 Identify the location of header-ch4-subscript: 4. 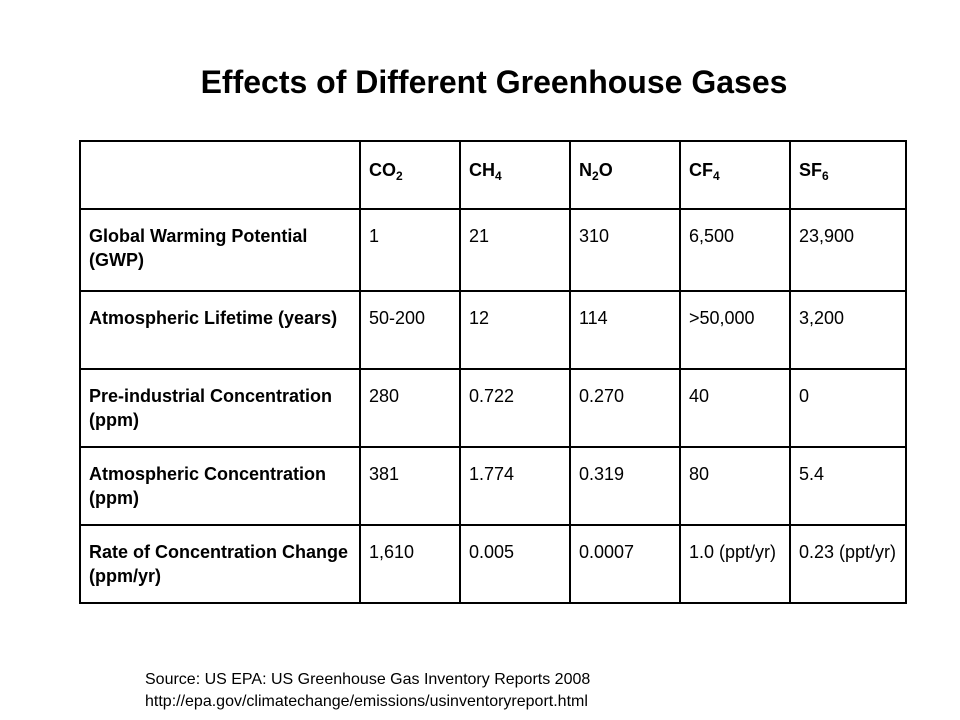
(498, 176).